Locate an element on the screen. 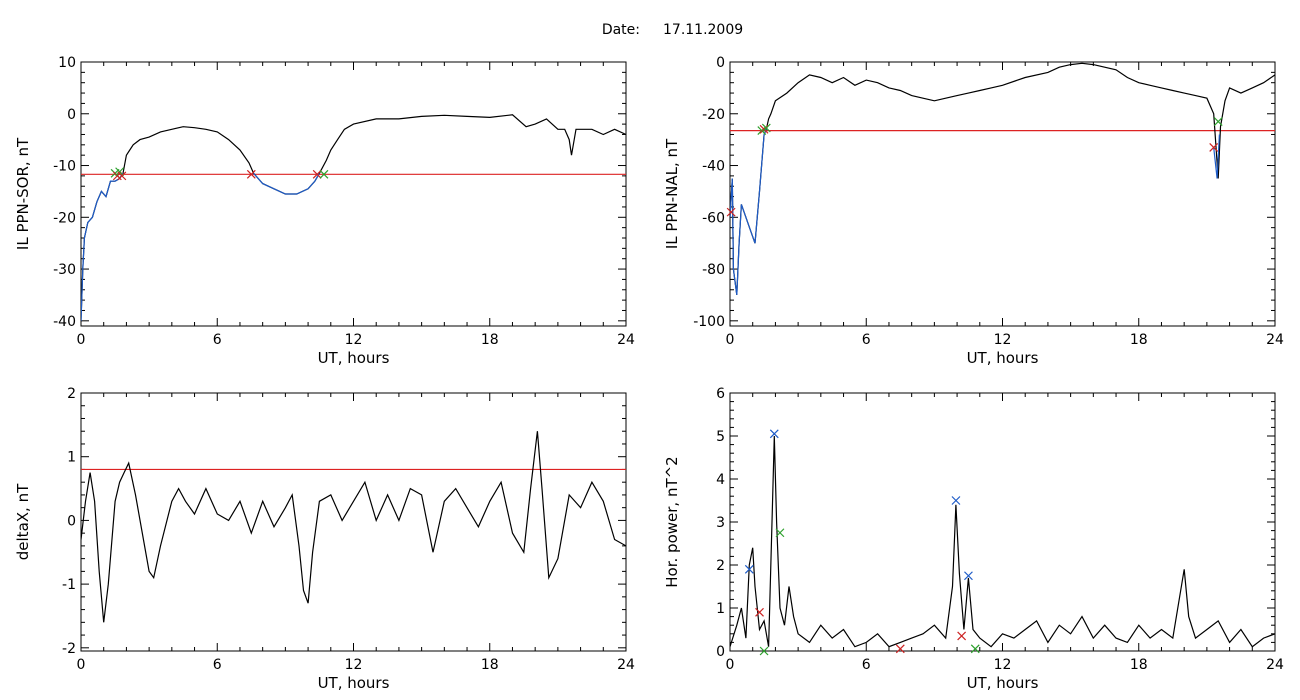 Image resolution: width=1300 pixels, height=700 pixels. y-tick-label: -60 is located at coordinates (713, 218).